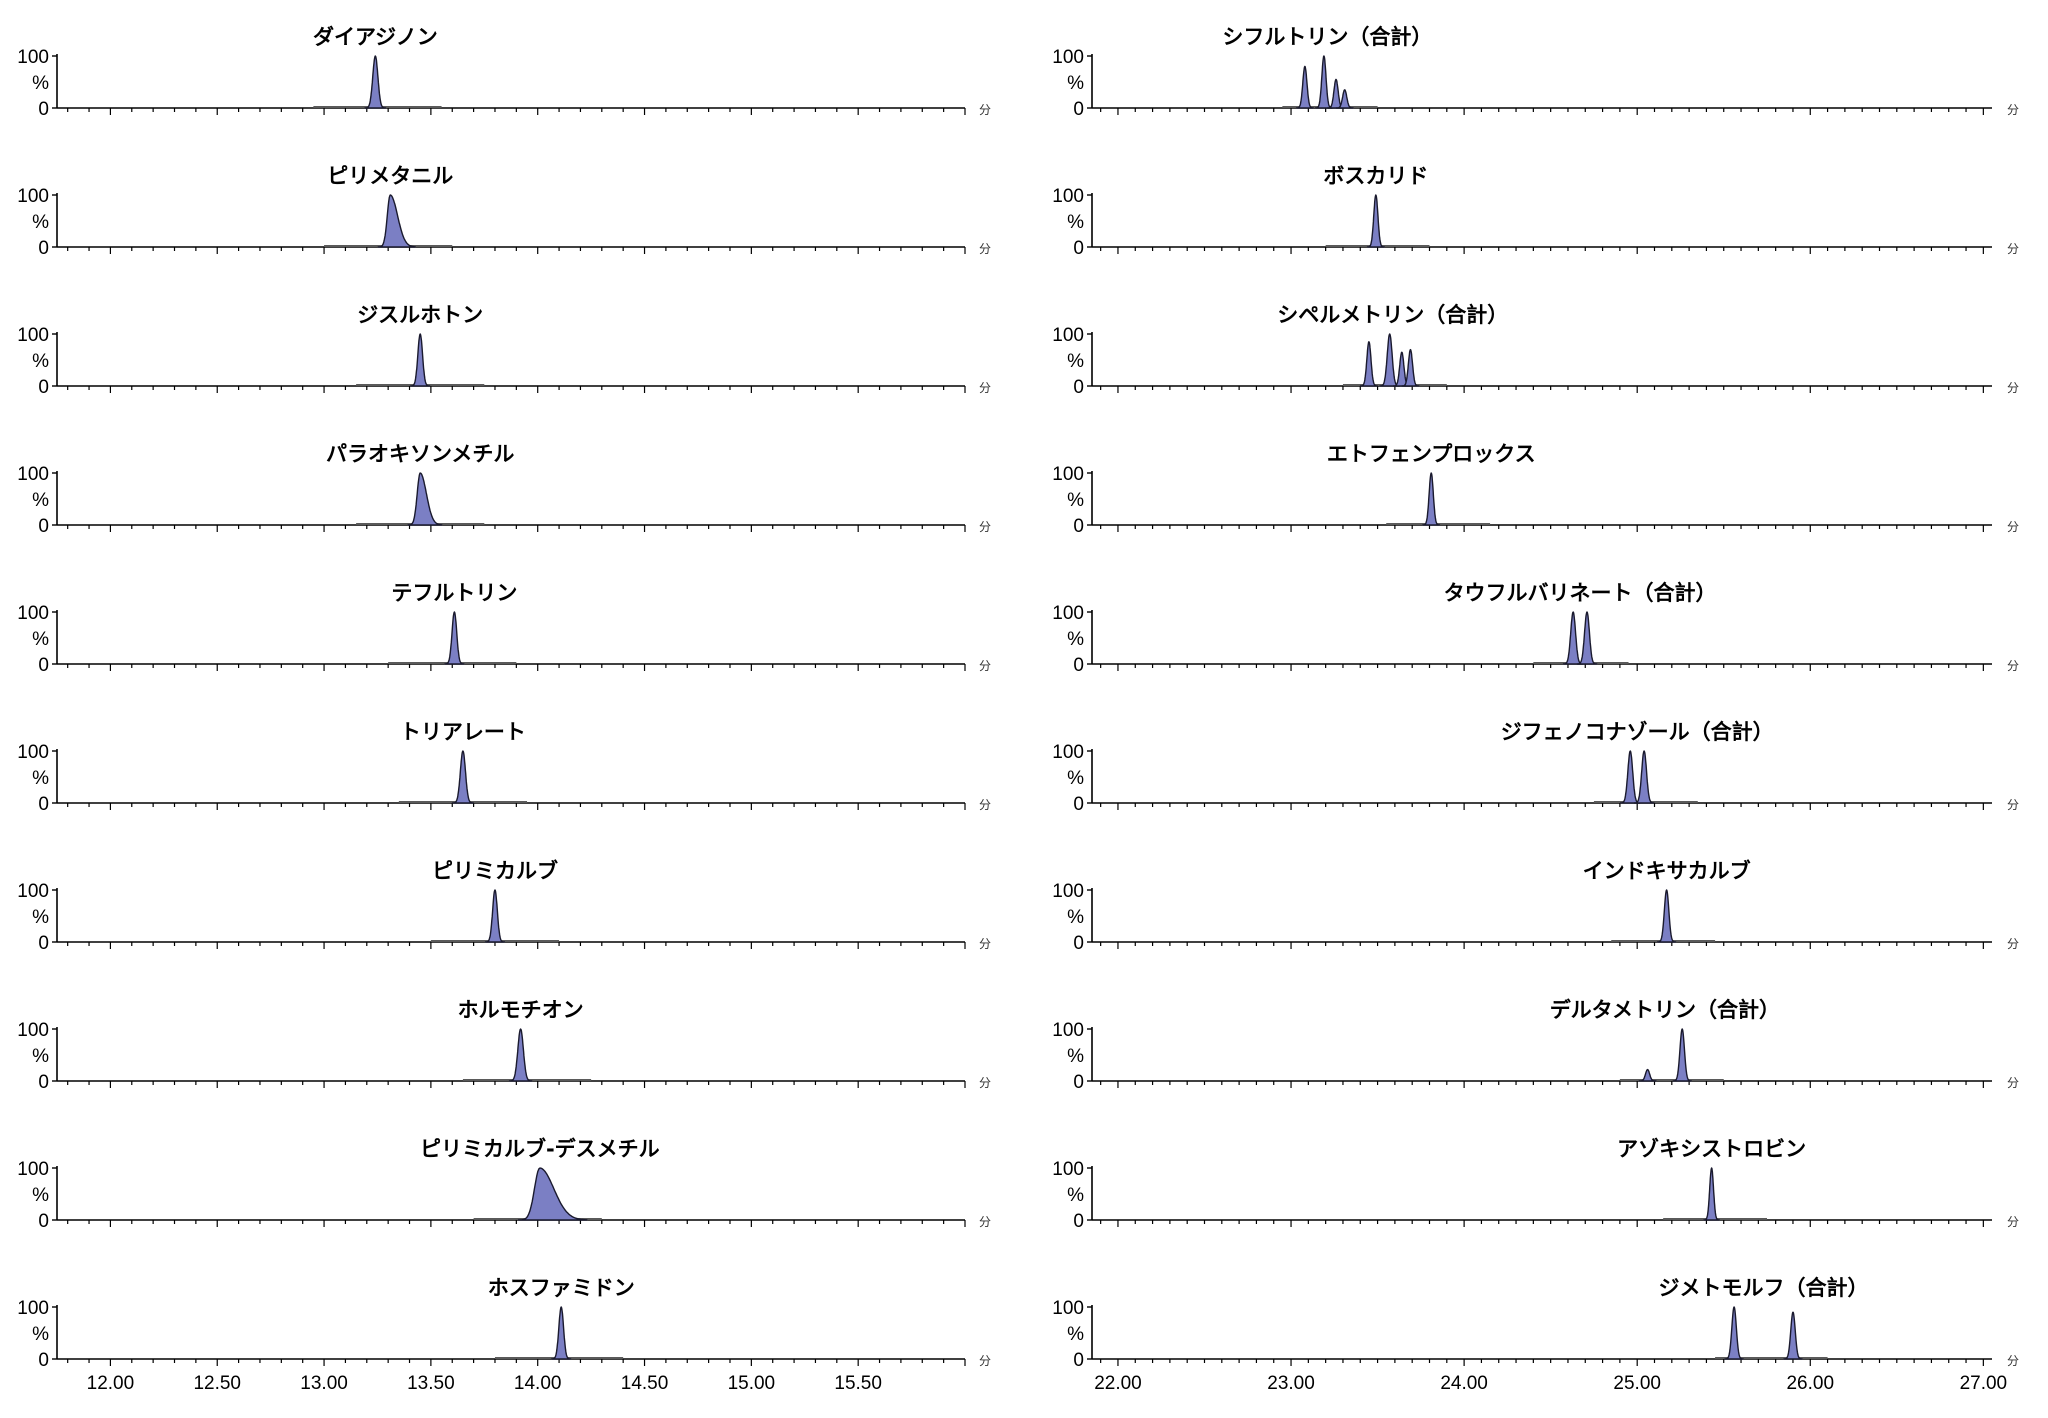  Describe the element at coordinates (504, 1045) in the screenshot. I see `chromatogram-panel: ホルモチオン 100% 0 分` at that location.